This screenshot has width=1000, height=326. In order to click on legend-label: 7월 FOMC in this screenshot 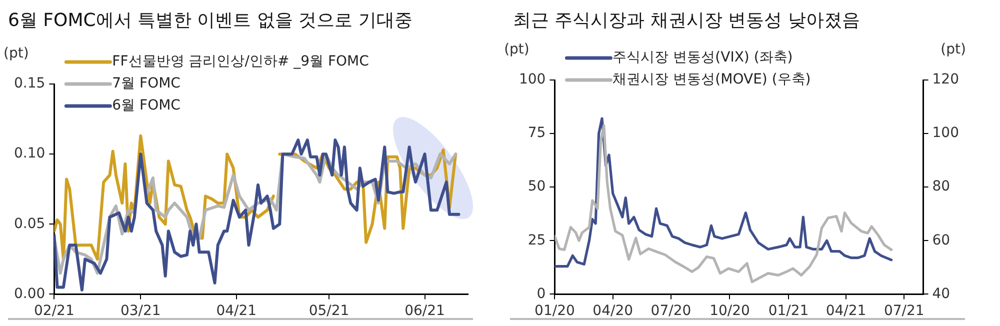, I will do `click(146, 84)`.